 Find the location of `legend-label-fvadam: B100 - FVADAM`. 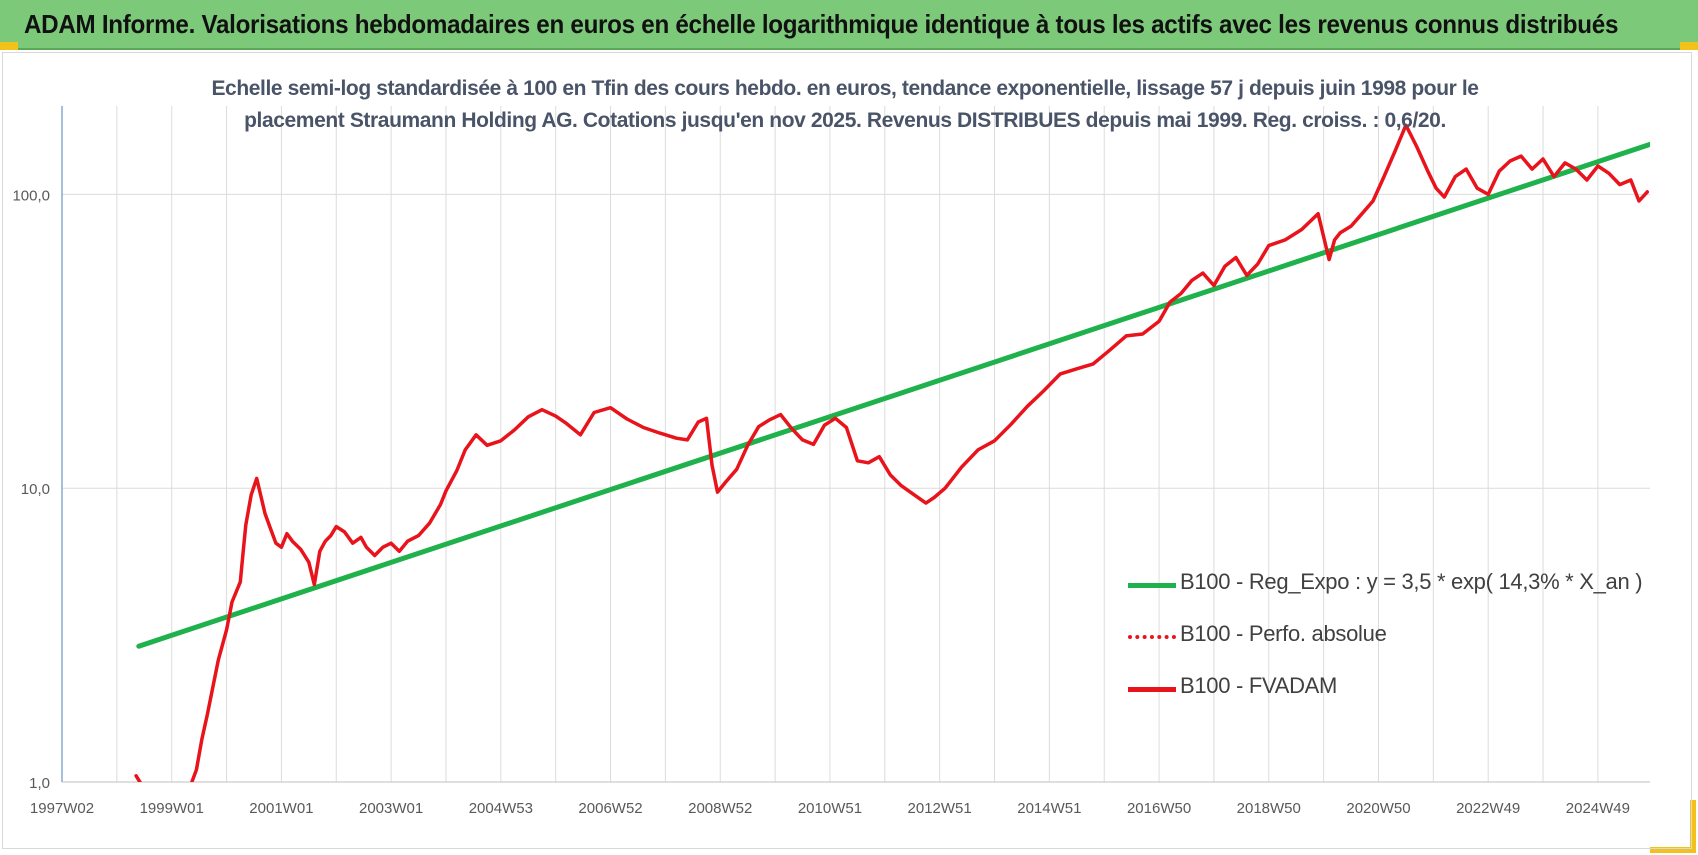

legend-label-fvadam: B100 - FVADAM is located at coordinates (1259, 685).